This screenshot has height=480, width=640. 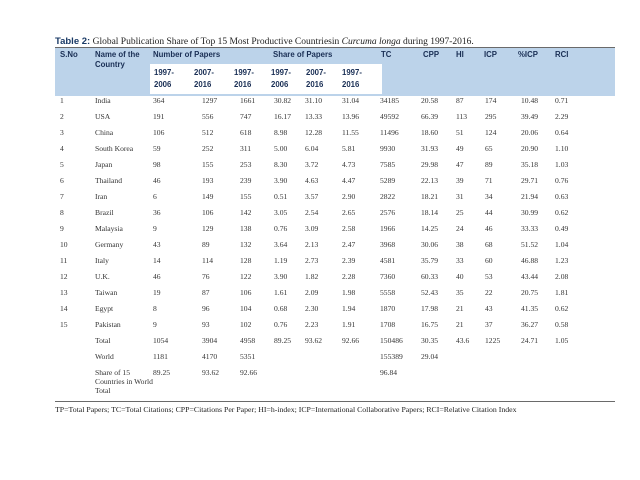 I want to click on table-cell: 59, so click(x=157, y=148).